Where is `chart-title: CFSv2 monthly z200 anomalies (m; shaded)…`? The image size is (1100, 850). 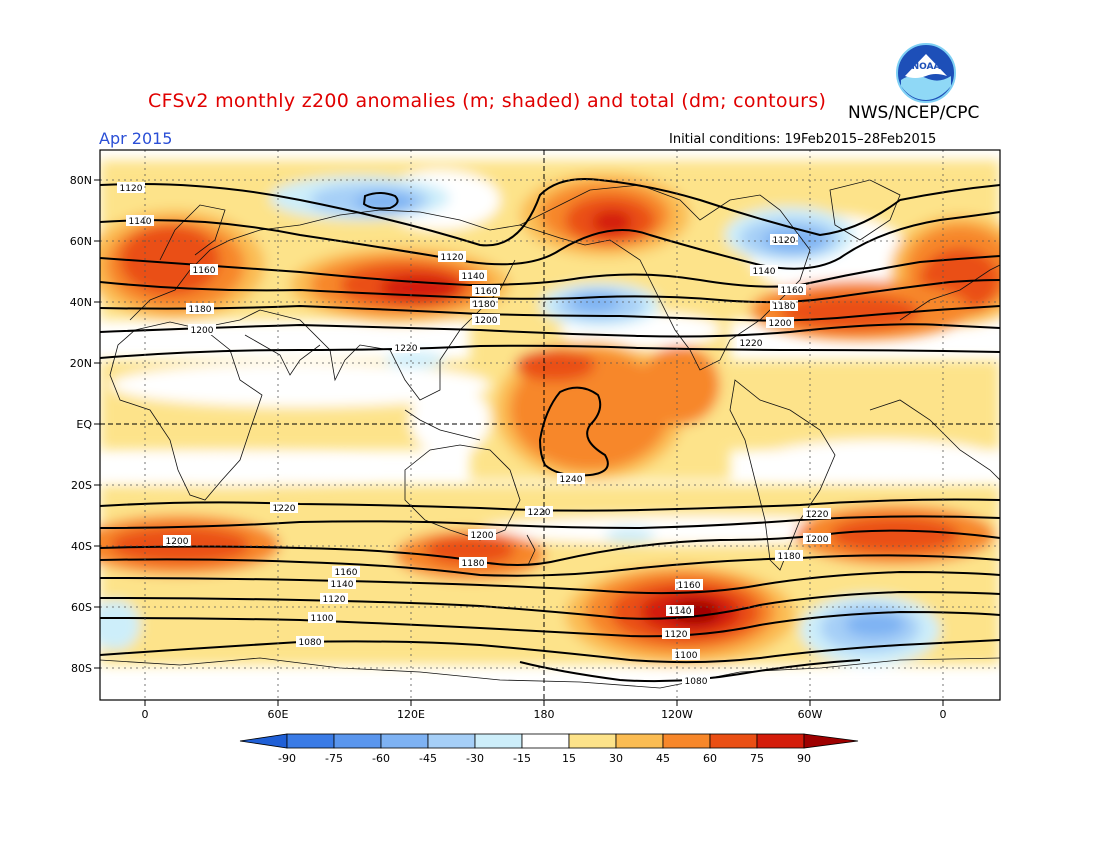
chart-title: CFSv2 monthly z200 anomalies (m; shaded)… is located at coordinates (487, 101).